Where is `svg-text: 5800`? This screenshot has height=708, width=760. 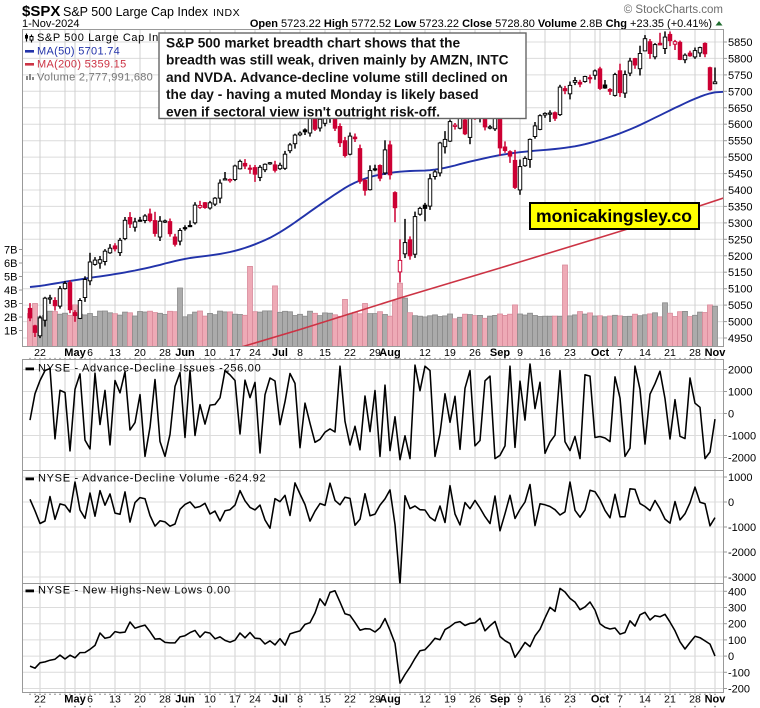
svg-text: 5800 is located at coordinates (740, 59).